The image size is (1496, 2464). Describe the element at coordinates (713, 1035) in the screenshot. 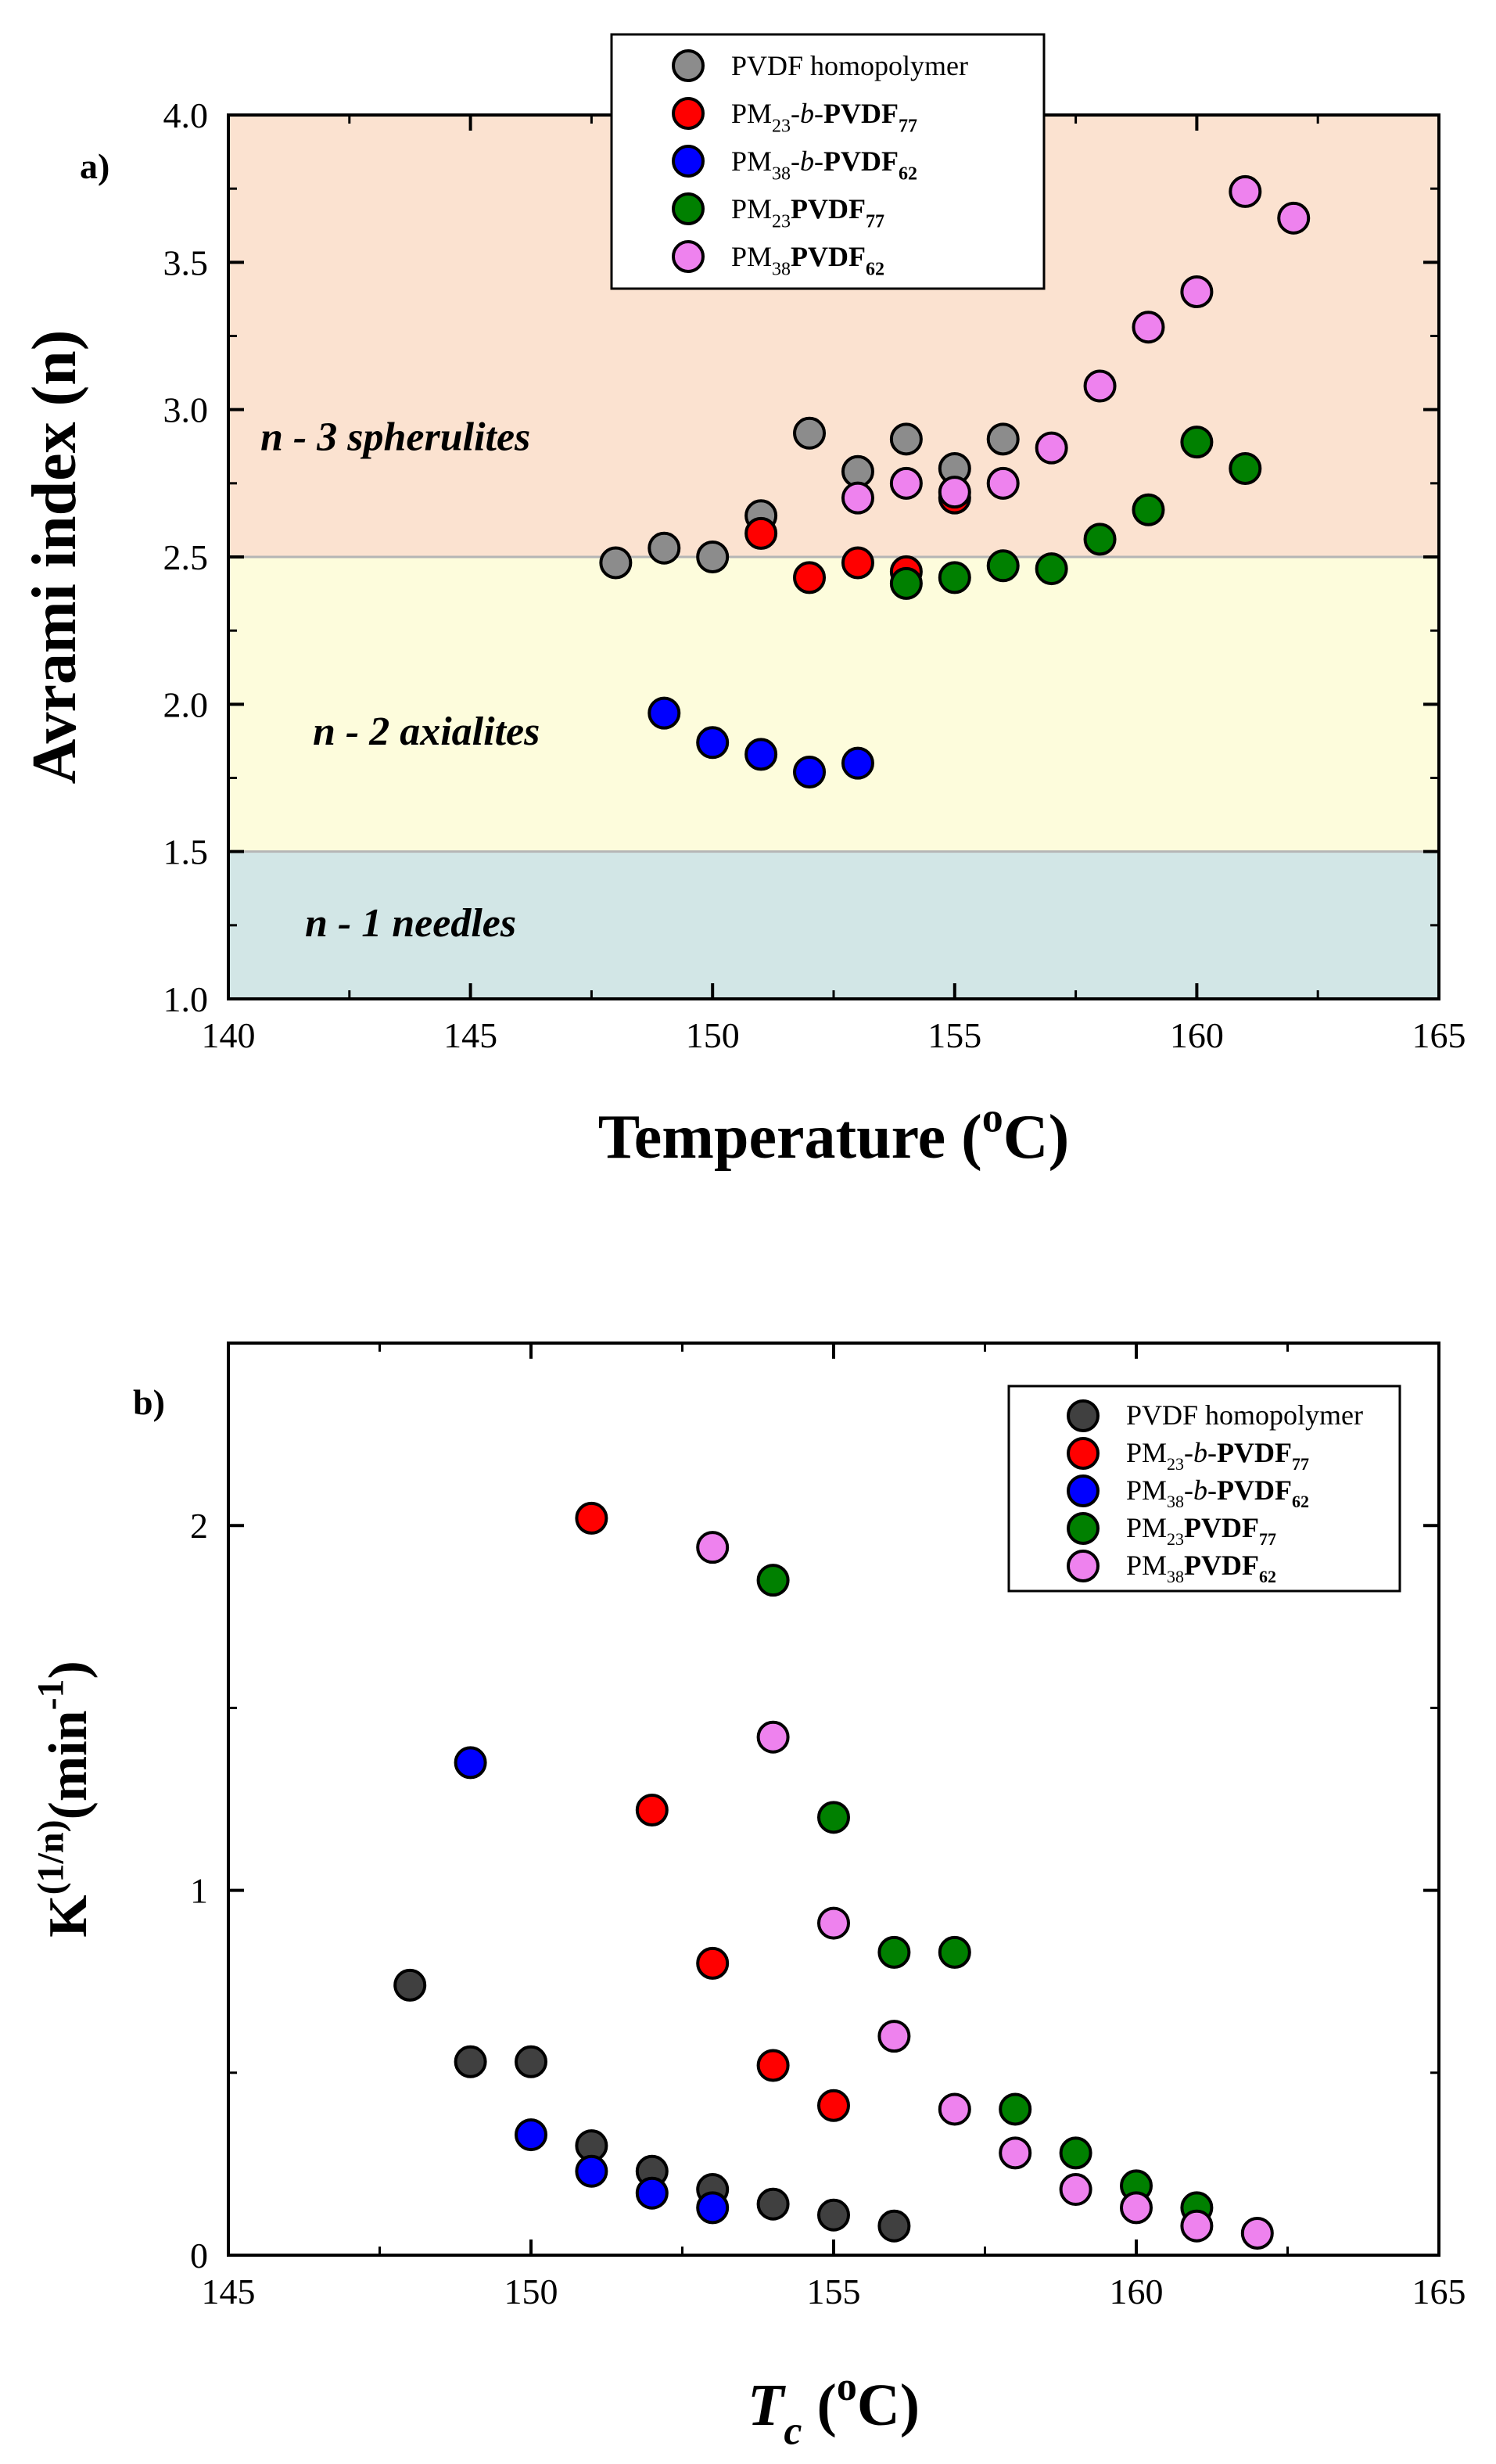

I see `x-tick-label: 150` at that location.